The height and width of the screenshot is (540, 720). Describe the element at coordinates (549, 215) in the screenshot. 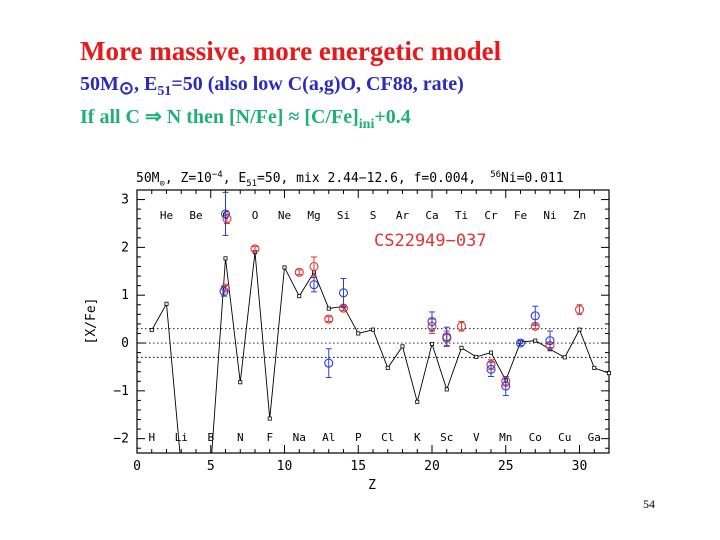

I see `element-label: Ni` at that location.